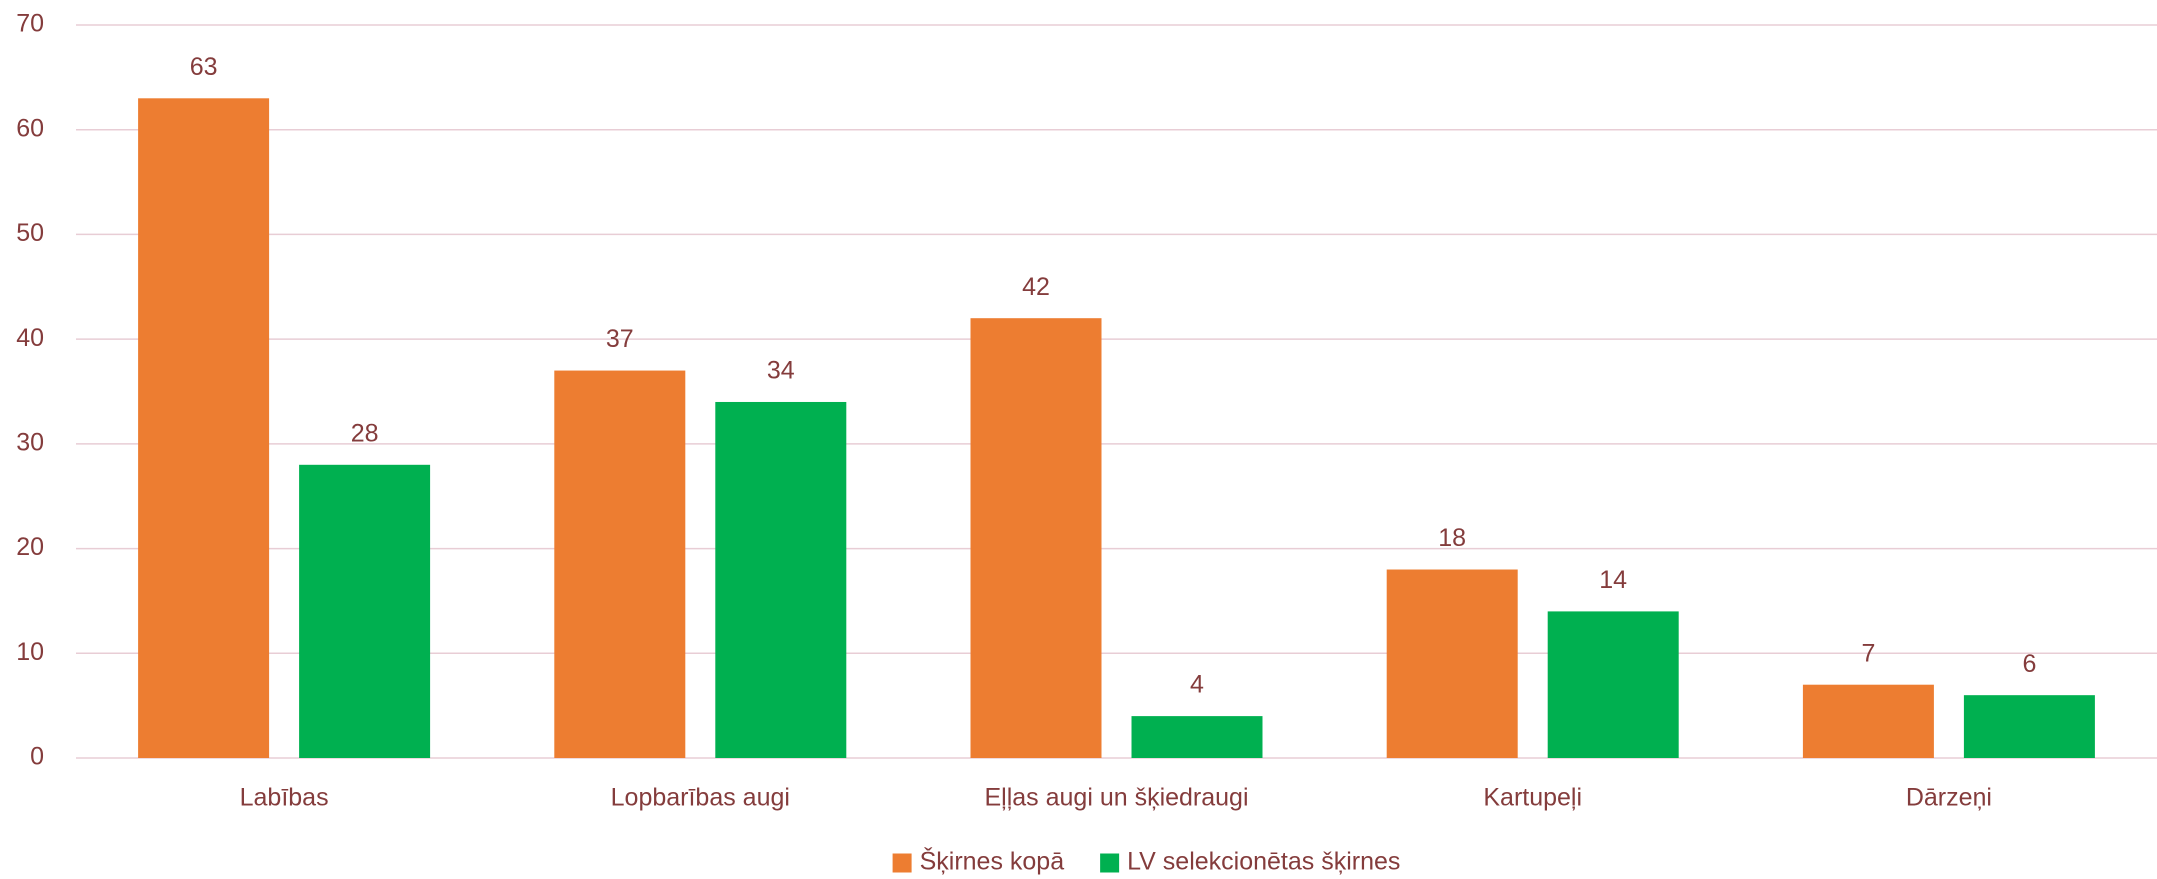 The height and width of the screenshot is (879, 2157). What do you see at coordinates (1532, 798) in the screenshot?
I see `x-tick-label: Kartupeļi` at bounding box center [1532, 798].